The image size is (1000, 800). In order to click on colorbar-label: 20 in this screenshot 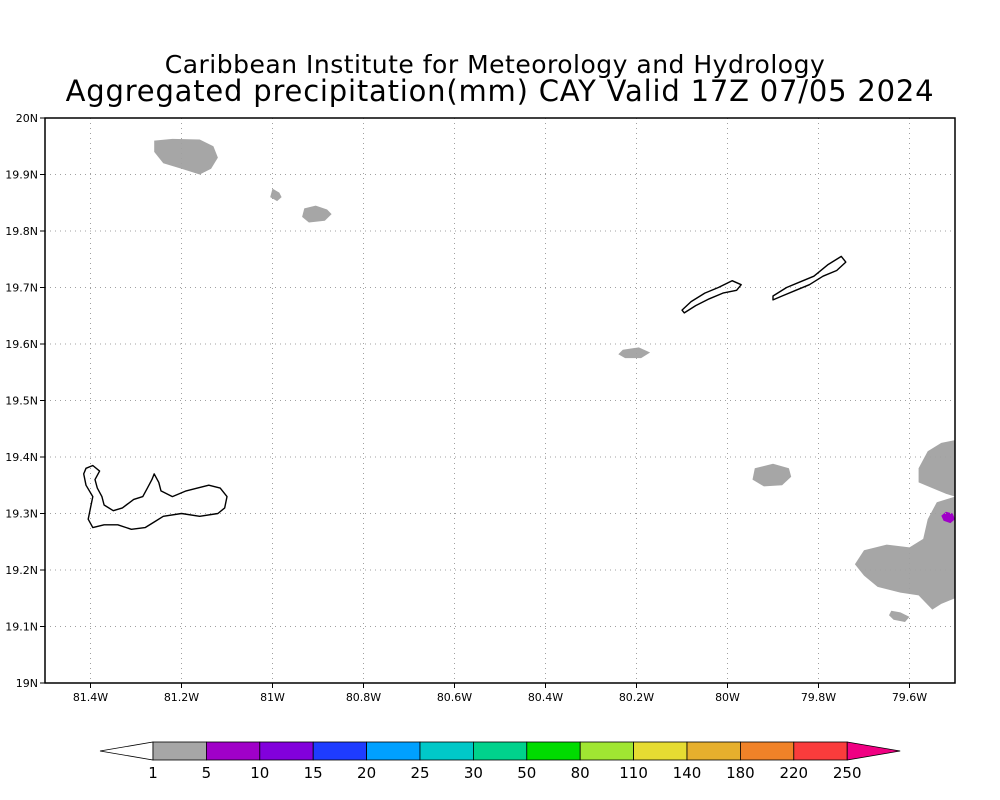, I will do `click(366, 773)`.